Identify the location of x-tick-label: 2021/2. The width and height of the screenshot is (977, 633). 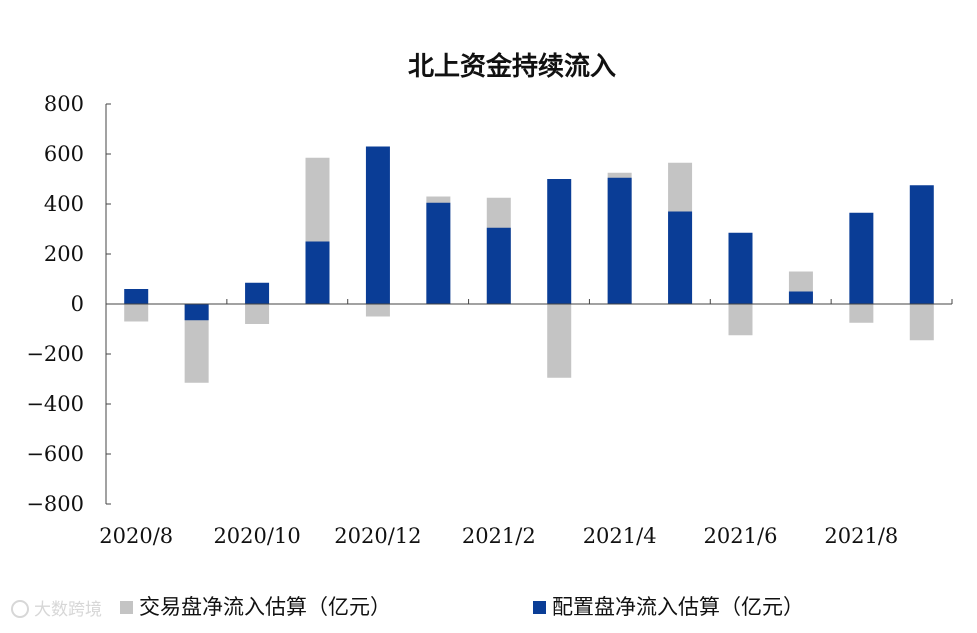
(499, 536).